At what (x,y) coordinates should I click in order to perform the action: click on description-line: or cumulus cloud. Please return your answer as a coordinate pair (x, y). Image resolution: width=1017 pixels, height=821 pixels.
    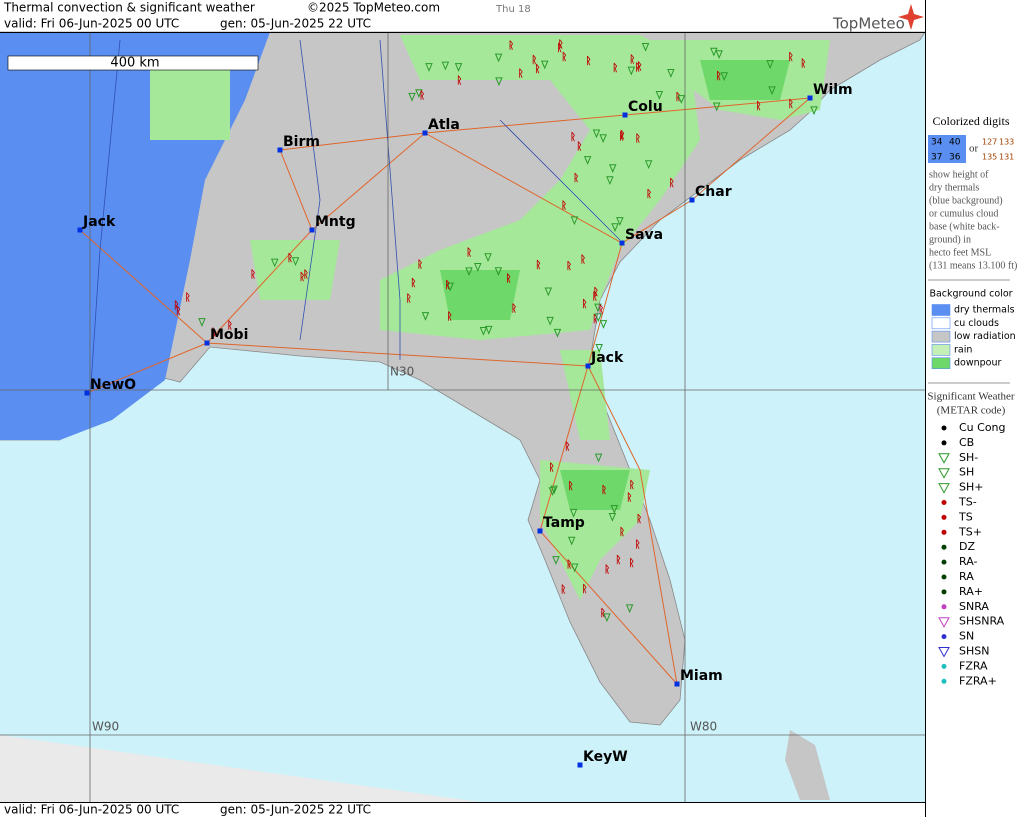
    Looking at the image, I should click on (963, 213).